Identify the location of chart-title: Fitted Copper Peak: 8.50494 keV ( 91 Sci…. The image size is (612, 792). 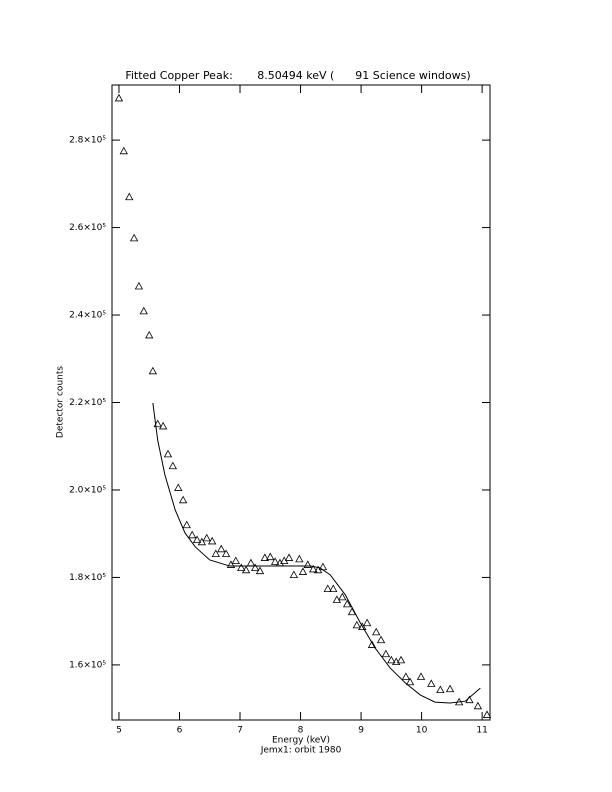
(297, 75).